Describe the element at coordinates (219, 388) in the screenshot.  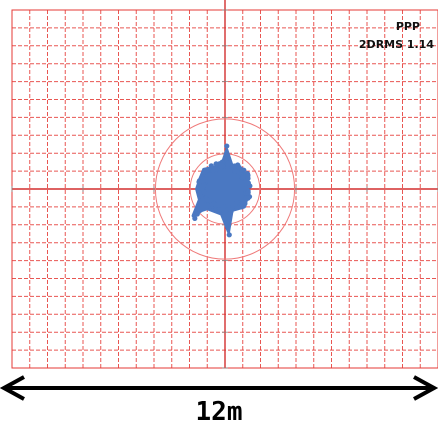
I see `scale-bar` at that location.